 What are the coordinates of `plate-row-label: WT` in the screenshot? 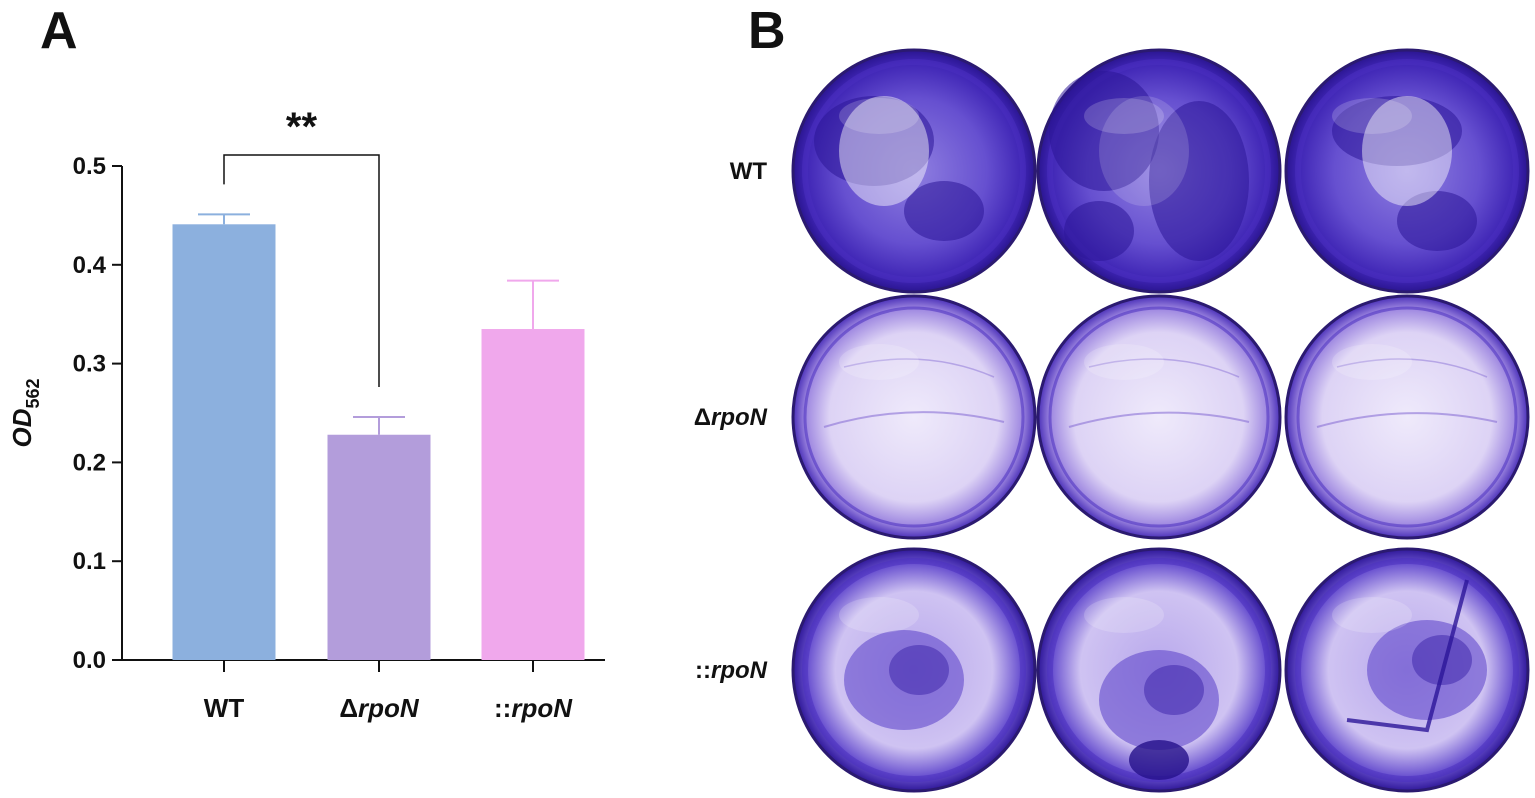 It's located at (749, 171).